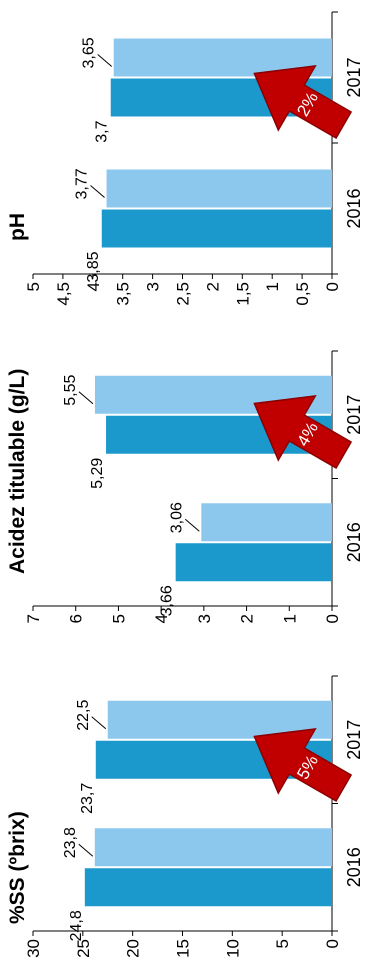 This screenshot has width=366, height=979. I want to click on data-label: 22,5, so click(83, 715).